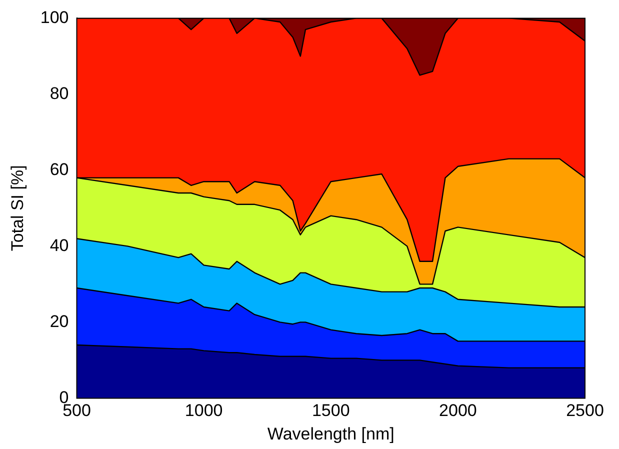 The height and width of the screenshot is (449, 619). Describe the element at coordinates (59, 245) in the screenshot. I see `y-tick-label: 40` at that location.